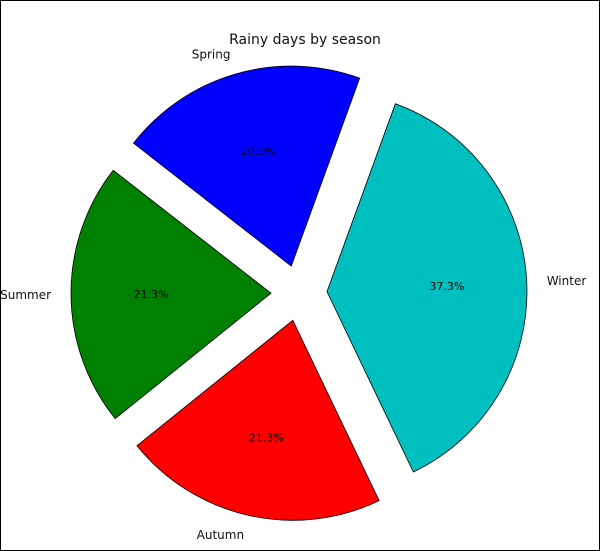 This screenshot has width=600, height=551. I want to click on category-label-autumn: Autumn, so click(220, 535).